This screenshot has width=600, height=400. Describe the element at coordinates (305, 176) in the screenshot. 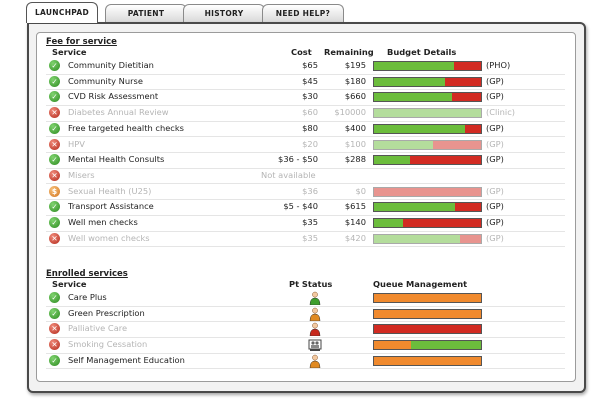

I see `fee-service-row: ✕ Misers Not available` at that location.